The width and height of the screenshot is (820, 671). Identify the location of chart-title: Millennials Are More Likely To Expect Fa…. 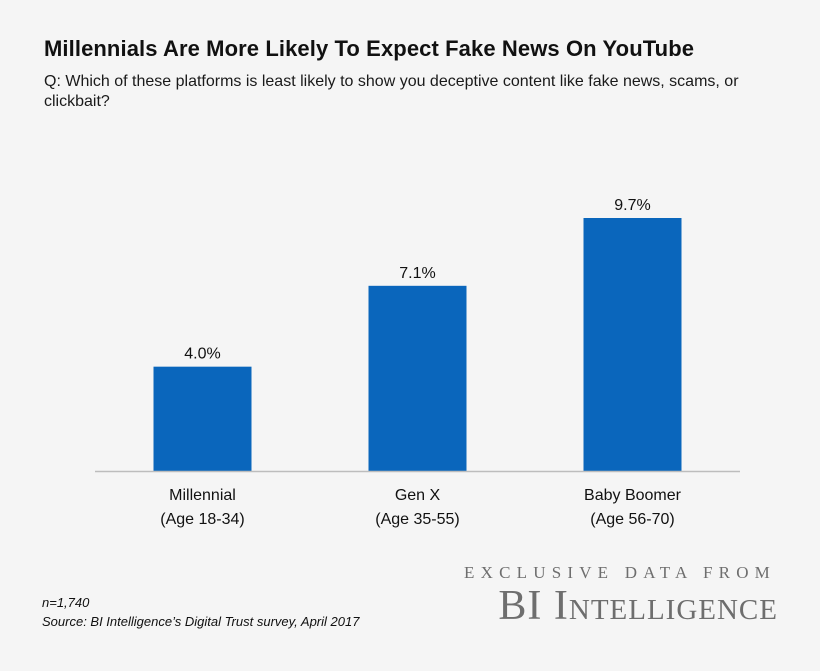
(369, 48).